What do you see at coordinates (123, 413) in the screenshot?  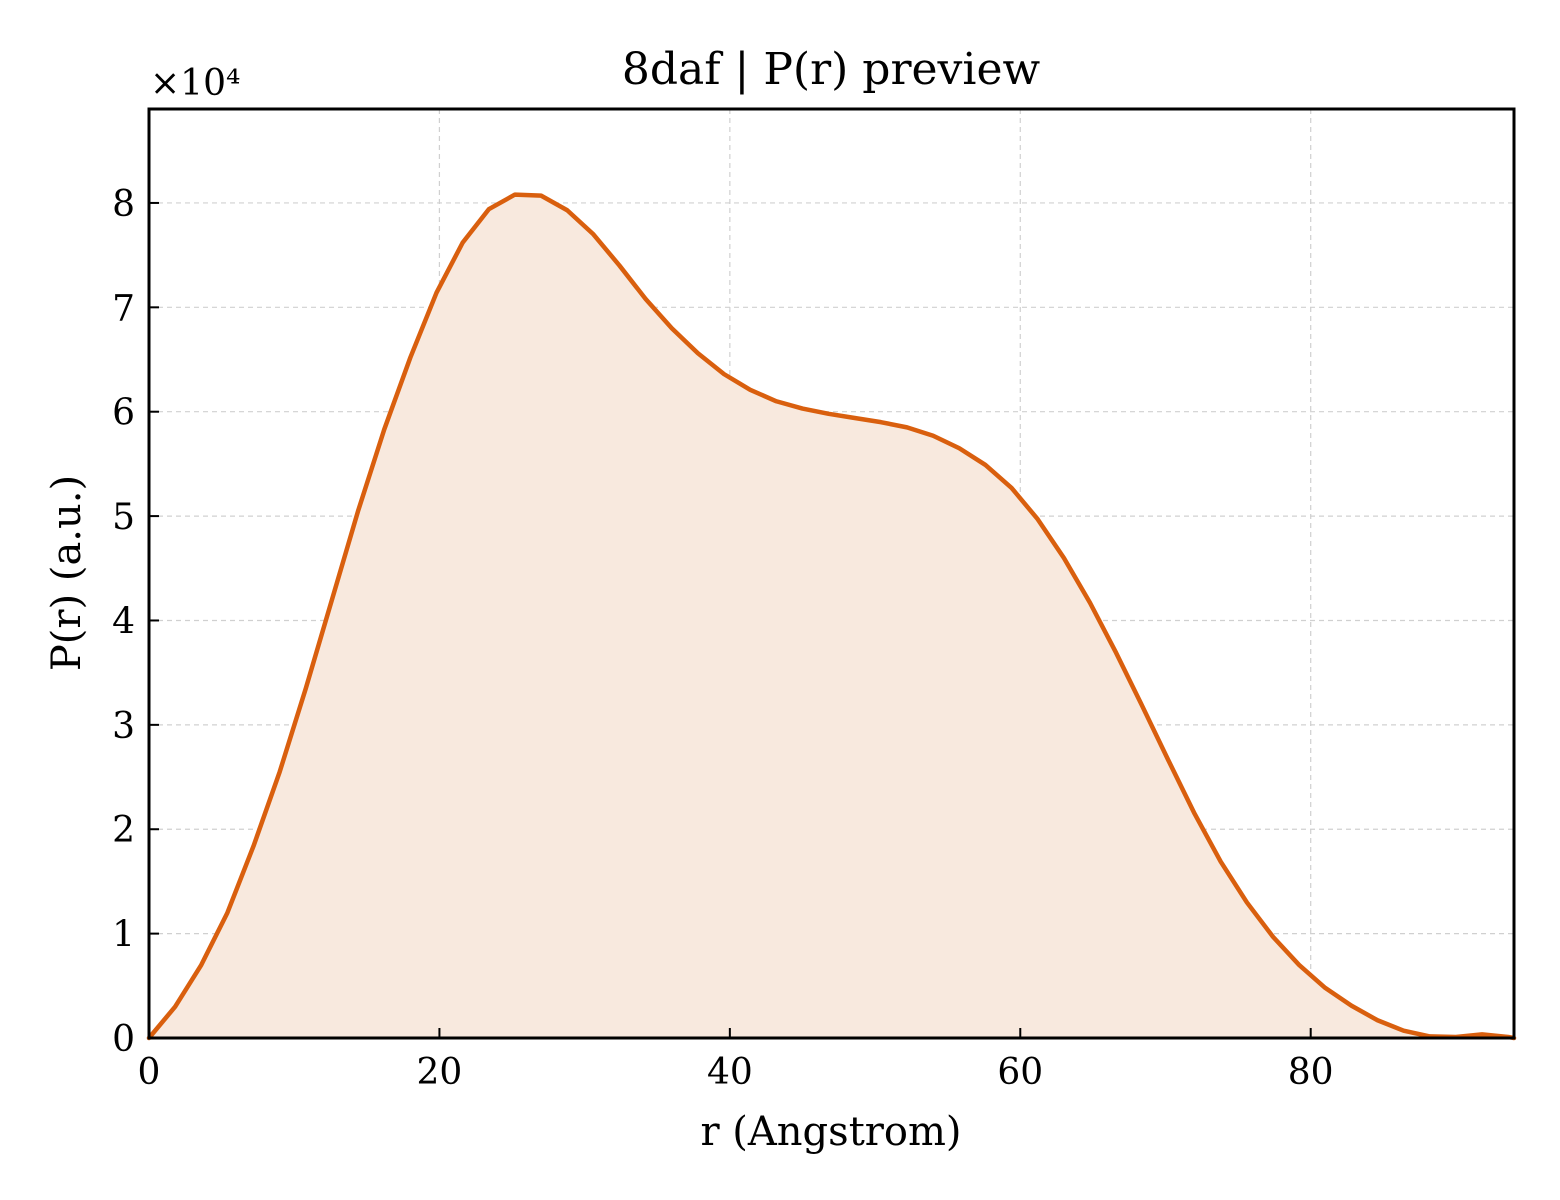 I see `y-tick-label: 6` at bounding box center [123, 413].